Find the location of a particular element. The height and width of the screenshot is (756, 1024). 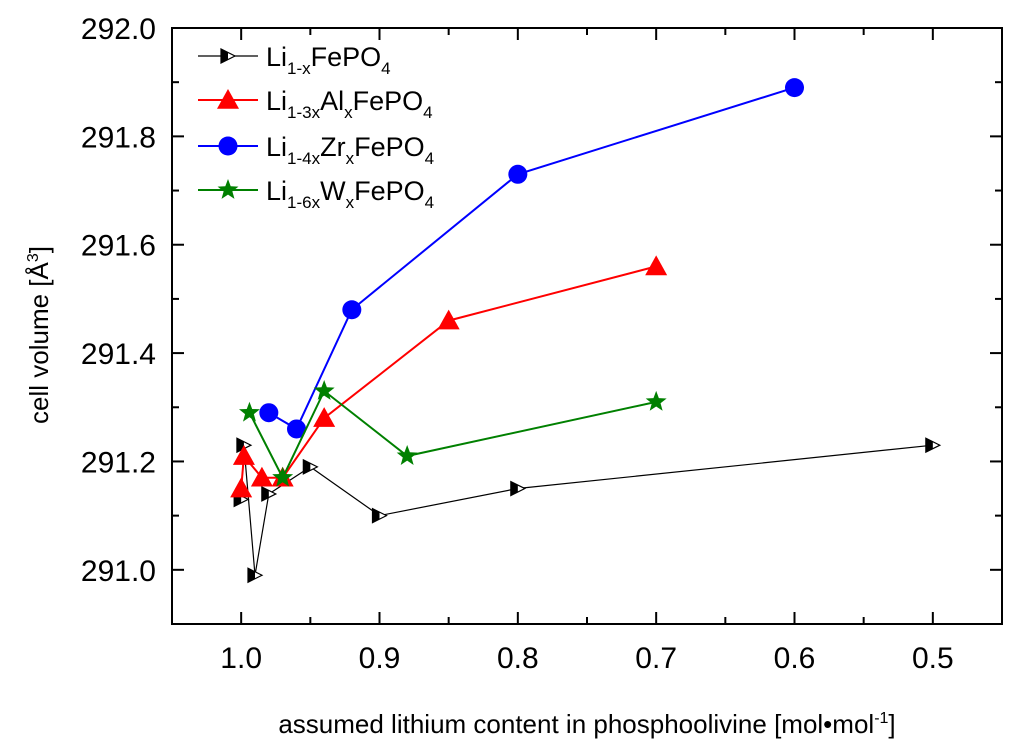

x-tick-label: 0.6 is located at coordinates (795, 658).